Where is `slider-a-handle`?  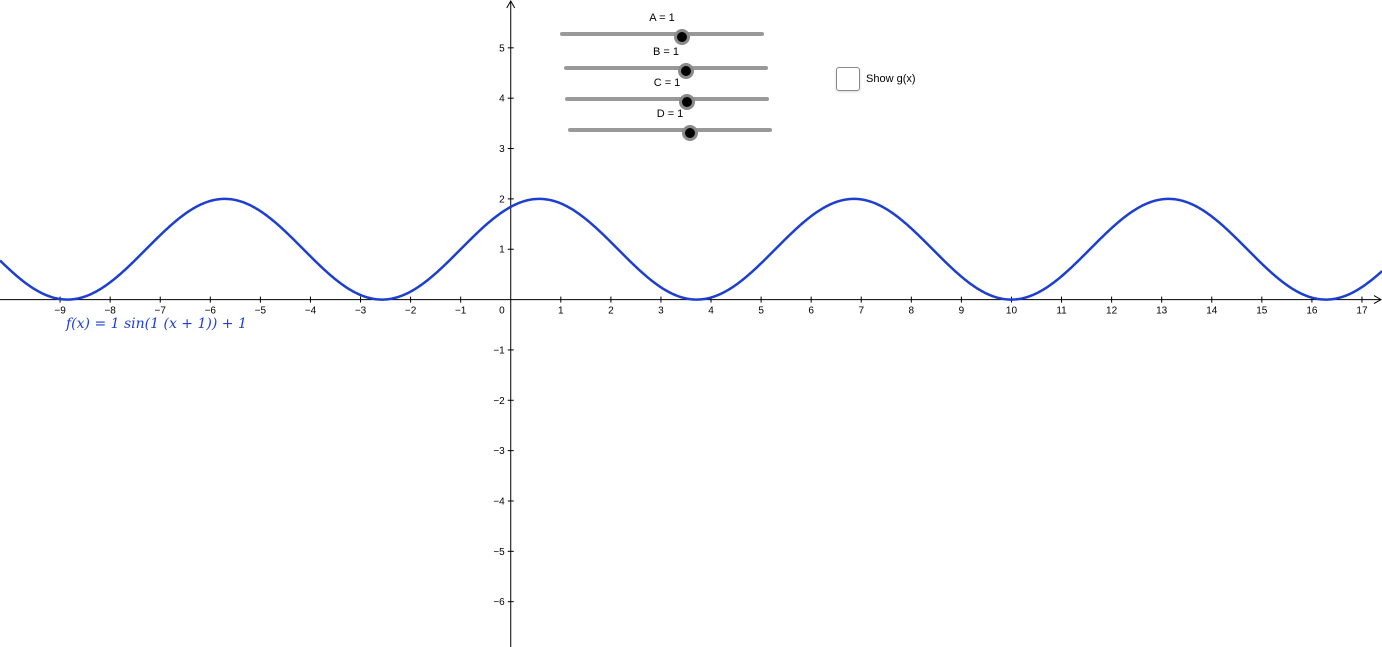 slider-a-handle is located at coordinates (682, 37).